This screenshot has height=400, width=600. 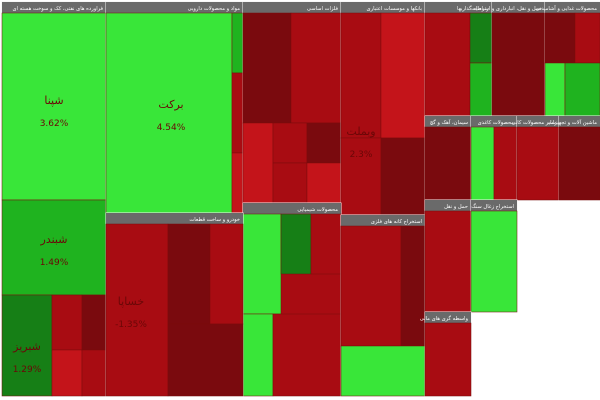 What do you see at coordinates (57, 8) in the screenshot?
I see `sector-label: فراورده های نفتی، کک و سوخت هسته ای` at bounding box center [57, 8].